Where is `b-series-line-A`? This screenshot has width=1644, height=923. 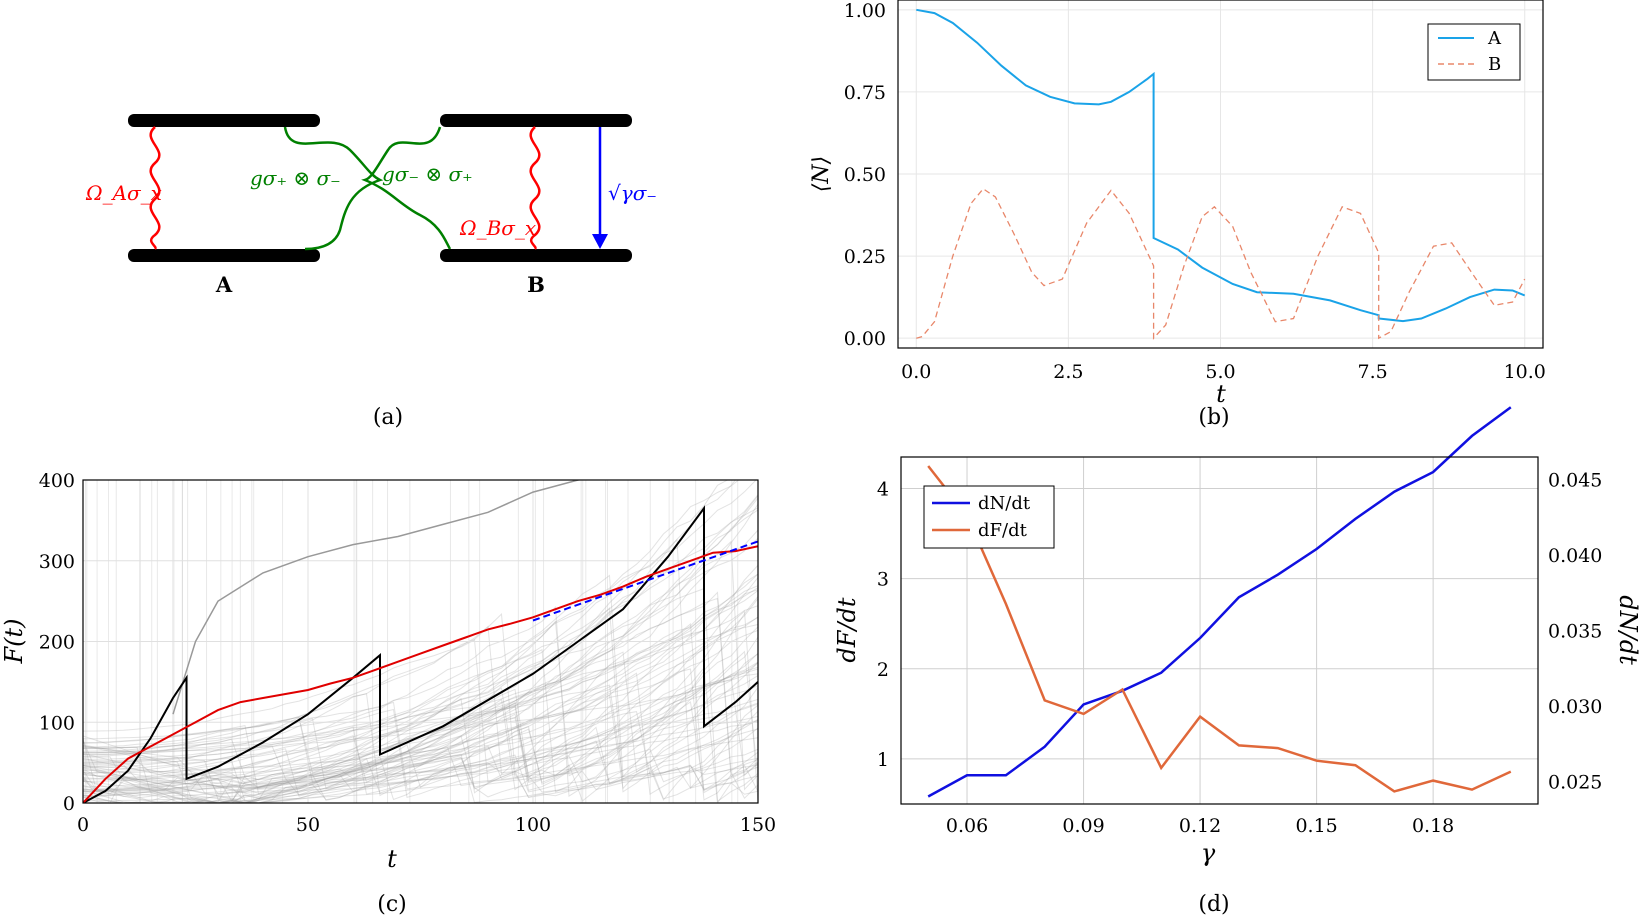
b-series-line-A is located at coordinates (1221, 165).